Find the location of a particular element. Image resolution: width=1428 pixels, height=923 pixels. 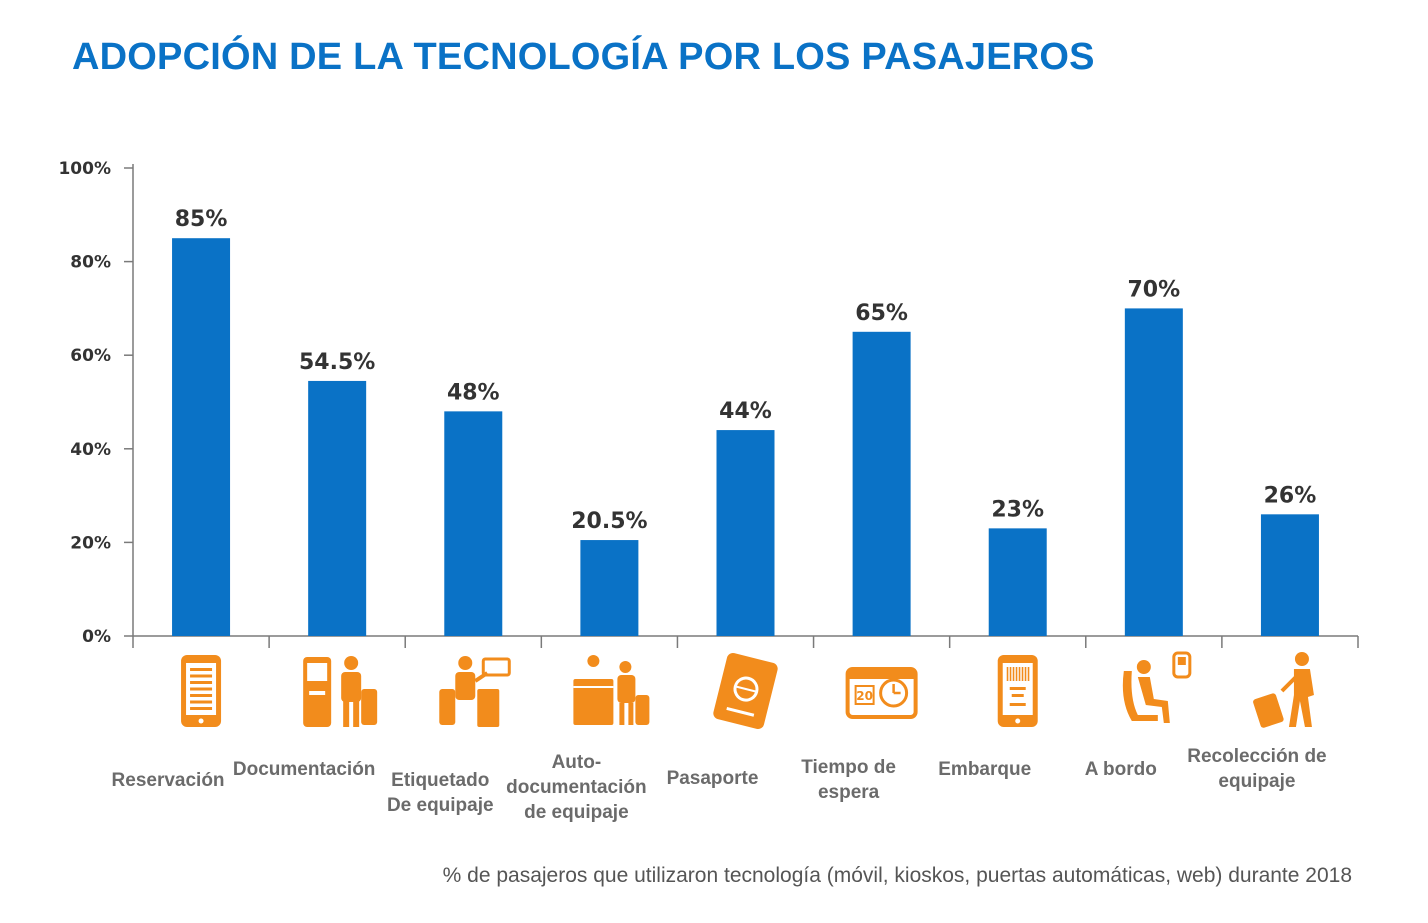

category-label: Reservación is located at coordinates (168, 780).